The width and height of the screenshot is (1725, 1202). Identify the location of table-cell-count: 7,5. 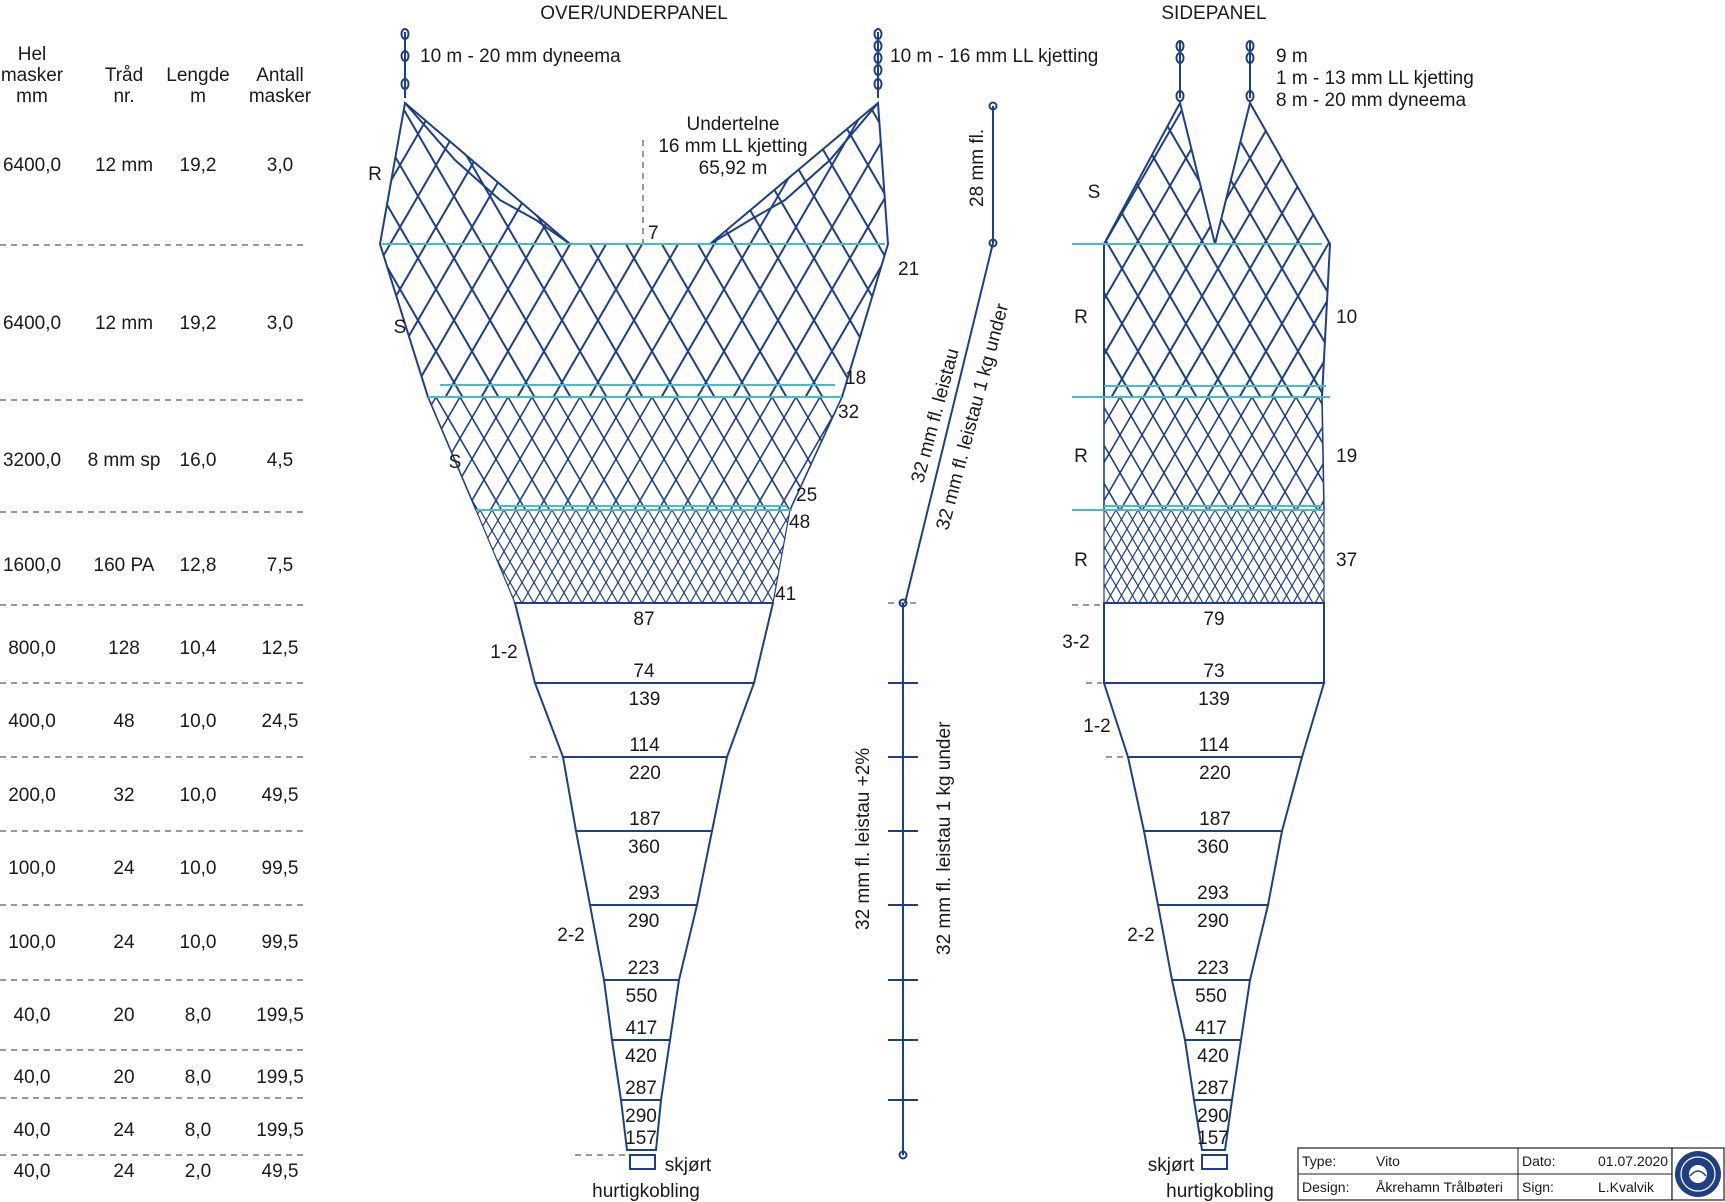
(280, 565).